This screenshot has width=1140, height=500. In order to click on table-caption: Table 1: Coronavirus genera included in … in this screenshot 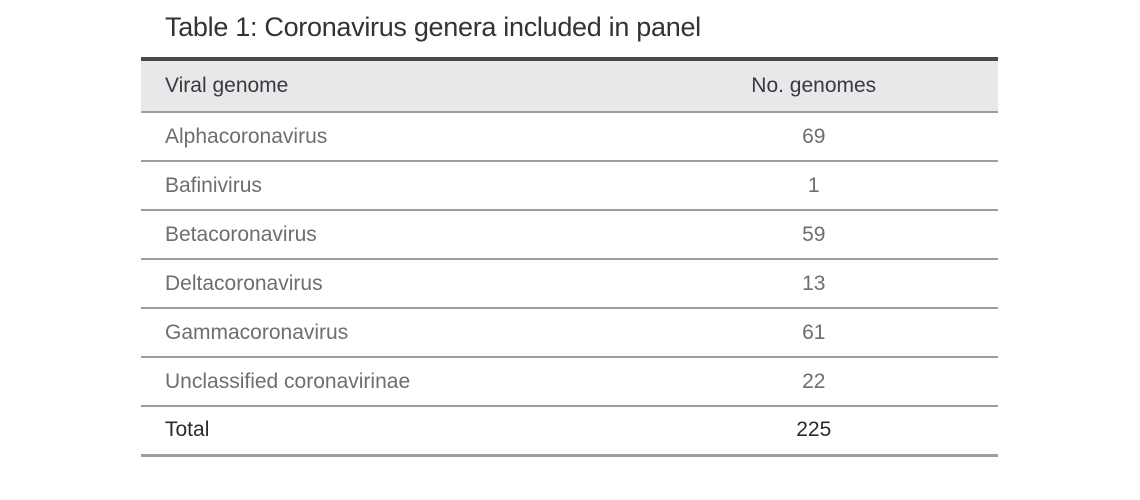, I will do `click(433, 27)`.